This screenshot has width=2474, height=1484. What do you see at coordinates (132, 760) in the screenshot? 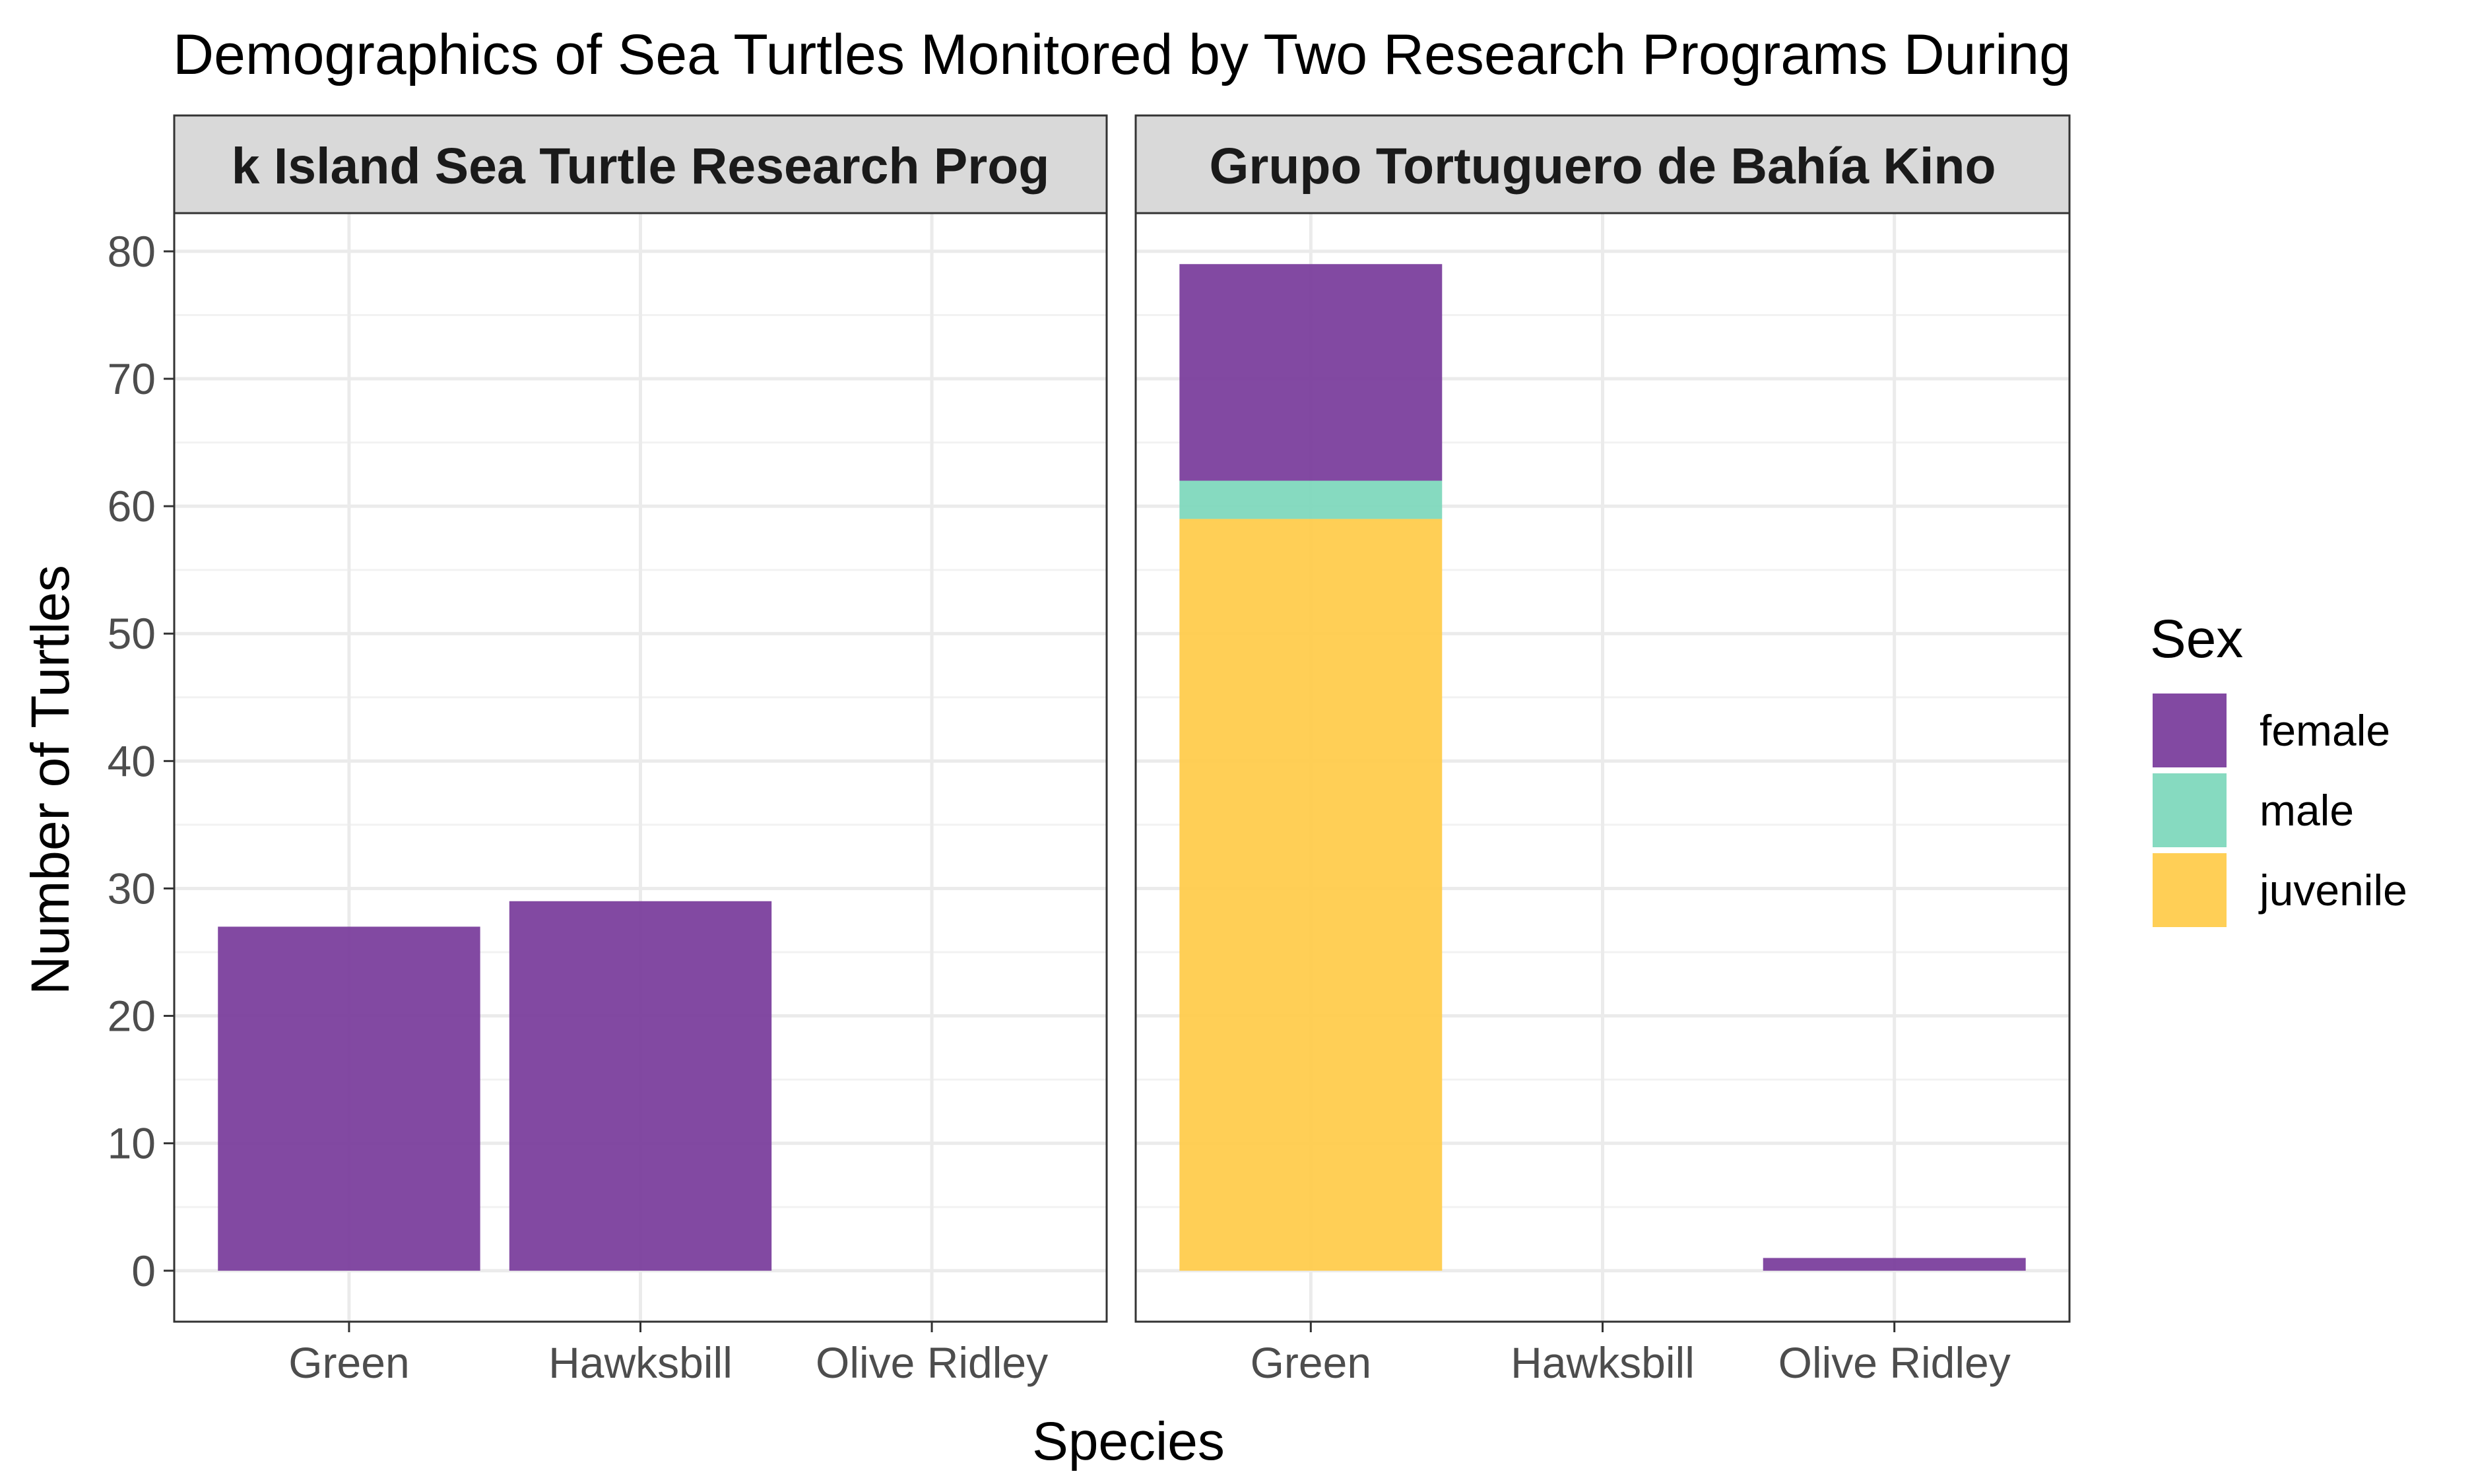
I see `y-tick-label: 40` at bounding box center [132, 760].